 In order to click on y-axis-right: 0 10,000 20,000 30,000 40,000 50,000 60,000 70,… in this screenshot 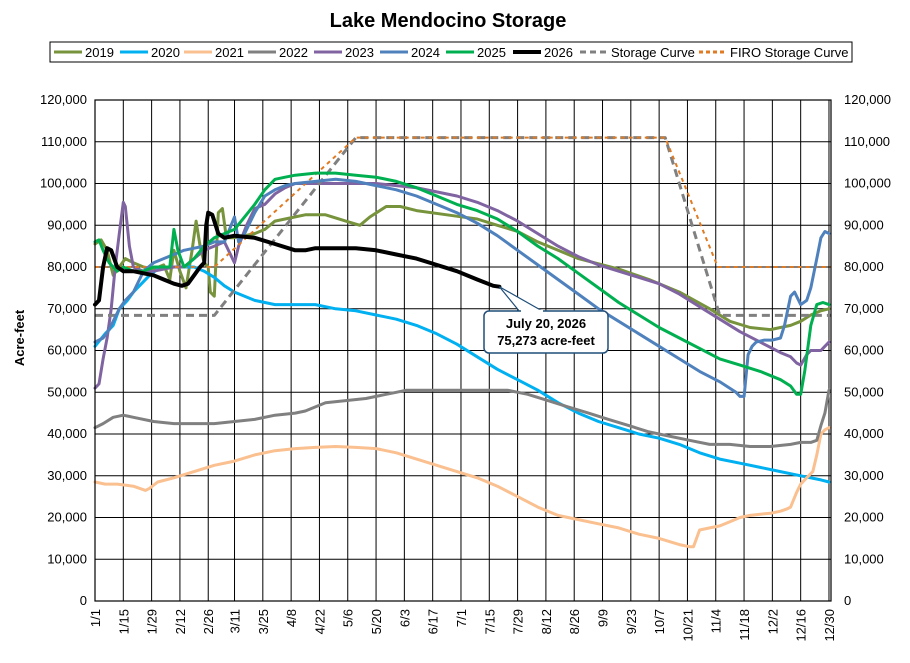, I will do `click(867, 350)`.